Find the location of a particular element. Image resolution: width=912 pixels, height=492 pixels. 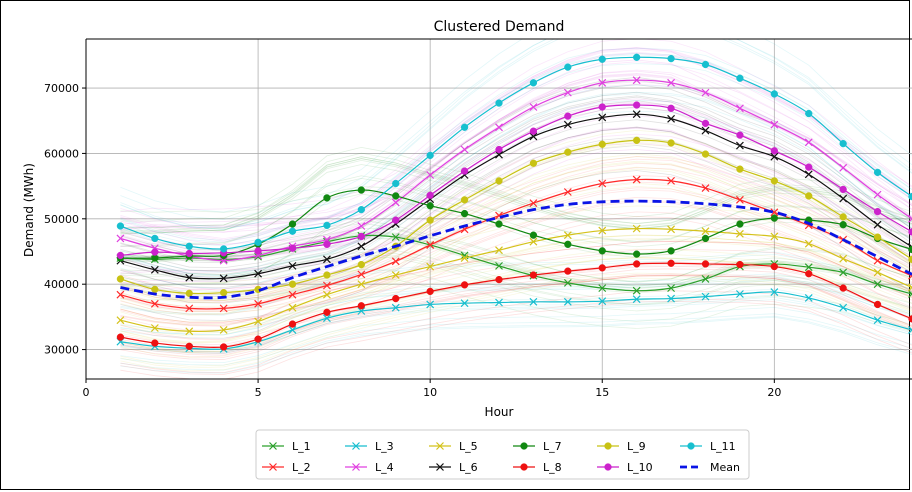

series-line is located at coordinates (516, 320).